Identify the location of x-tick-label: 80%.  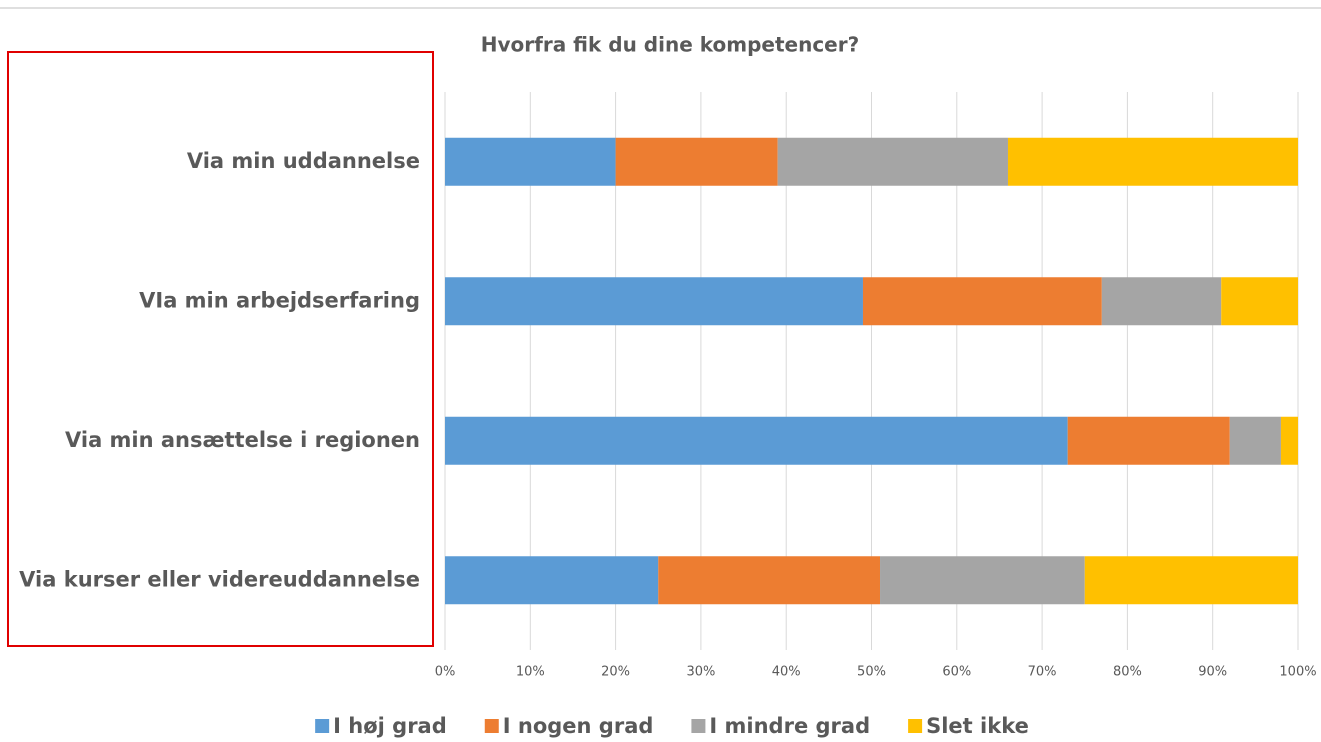
(1127, 672).